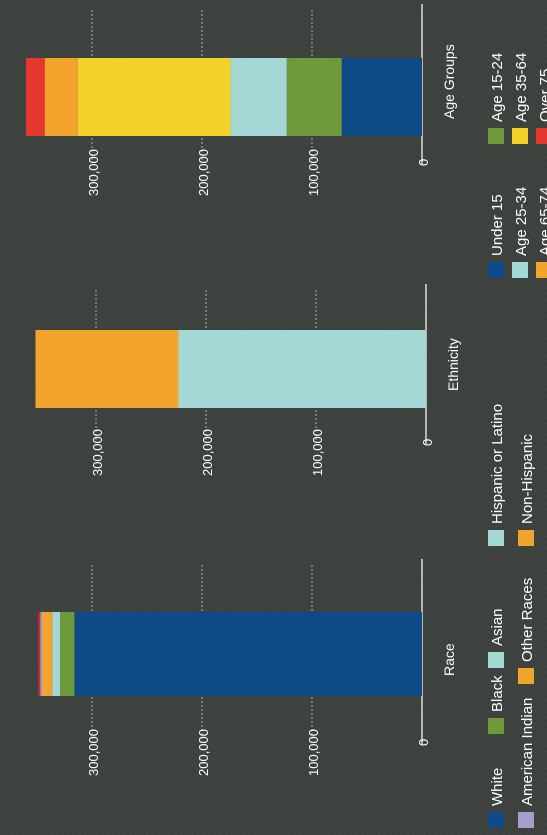  Describe the element at coordinates (449, 659) in the screenshot. I see `category-label: Race` at that location.